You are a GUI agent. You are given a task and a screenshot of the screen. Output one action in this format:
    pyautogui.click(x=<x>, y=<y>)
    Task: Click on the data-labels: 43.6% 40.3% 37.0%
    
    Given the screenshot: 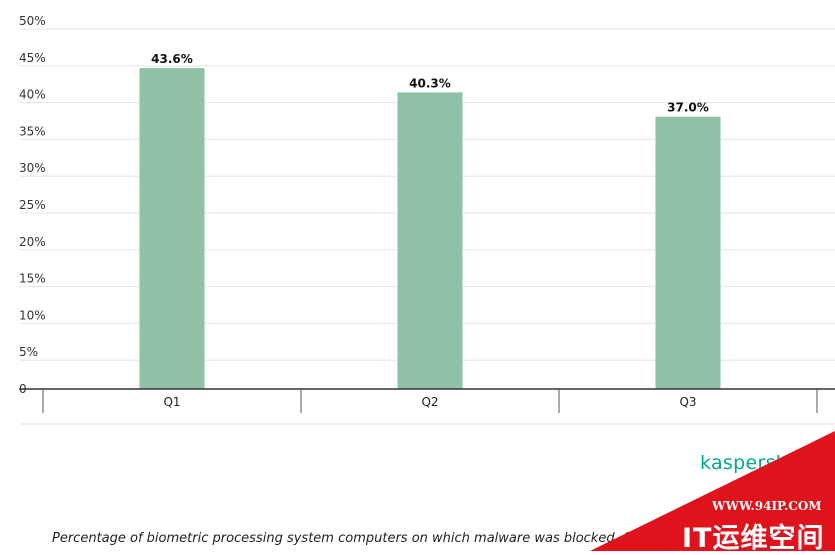 What is the action you would take?
    pyautogui.click(x=430, y=83)
    